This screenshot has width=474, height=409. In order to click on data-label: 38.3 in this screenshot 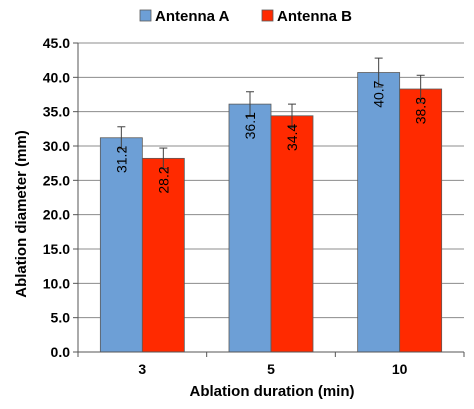, I will do `click(421, 110)`.